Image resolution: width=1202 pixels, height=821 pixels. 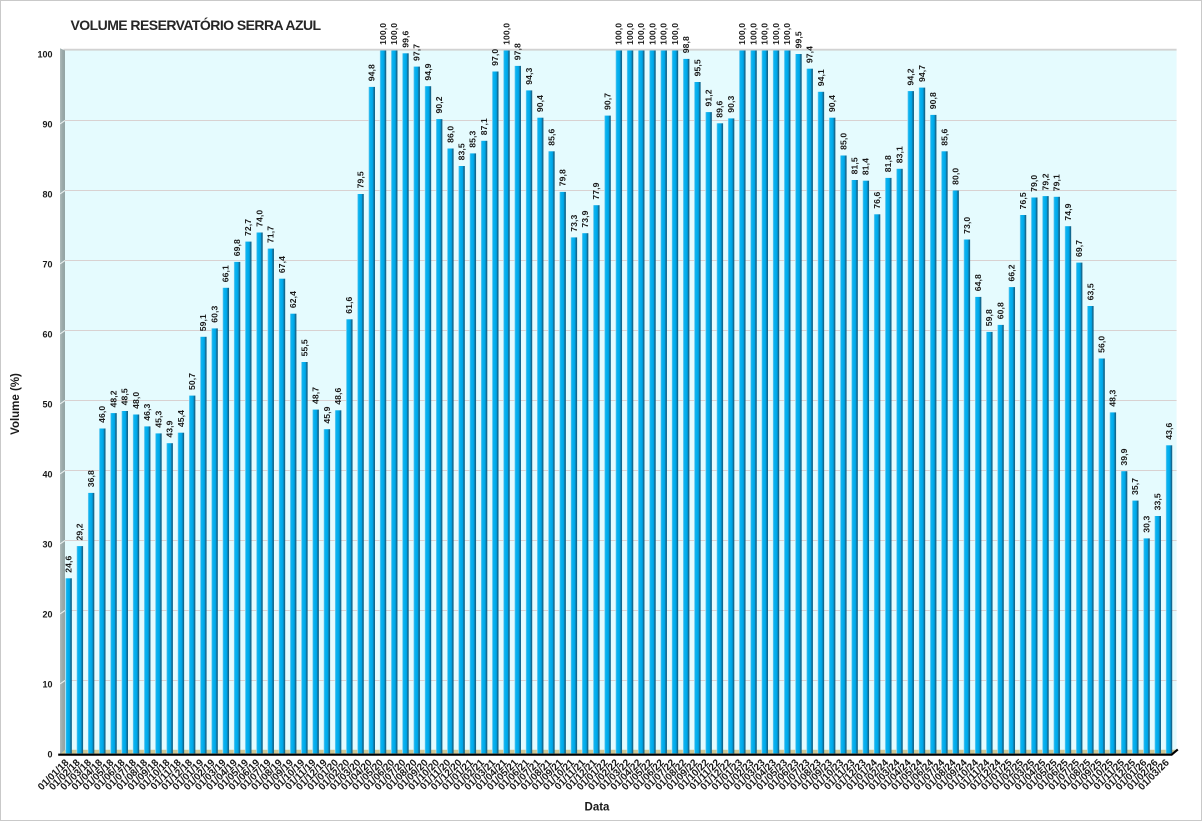 What do you see at coordinates (843, 141) in the screenshot?
I see `svg-text: 85,0` at bounding box center [843, 141].